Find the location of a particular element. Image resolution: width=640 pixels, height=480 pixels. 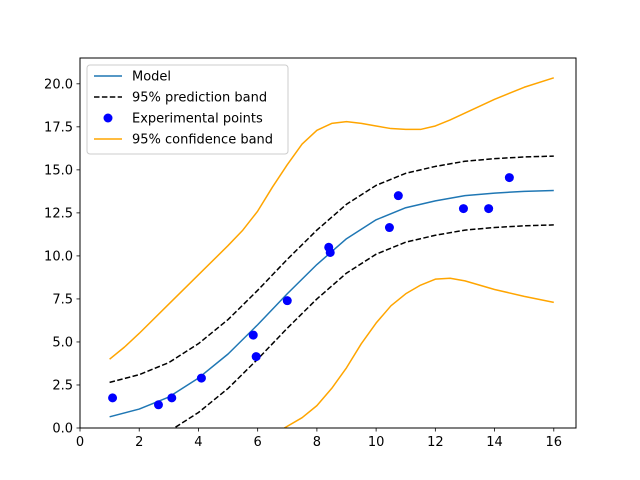

y-tick-label: 17.5 is located at coordinates (58, 127).